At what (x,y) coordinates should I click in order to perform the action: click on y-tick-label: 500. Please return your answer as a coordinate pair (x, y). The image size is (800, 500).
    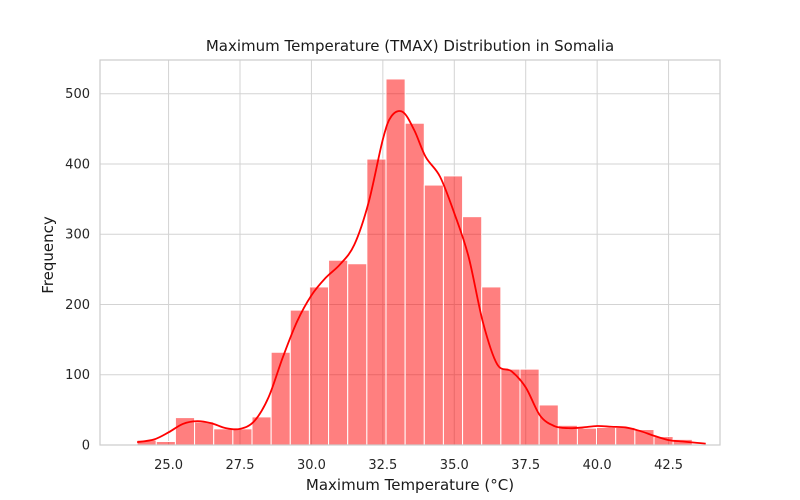
    Looking at the image, I should click on (77, 94).